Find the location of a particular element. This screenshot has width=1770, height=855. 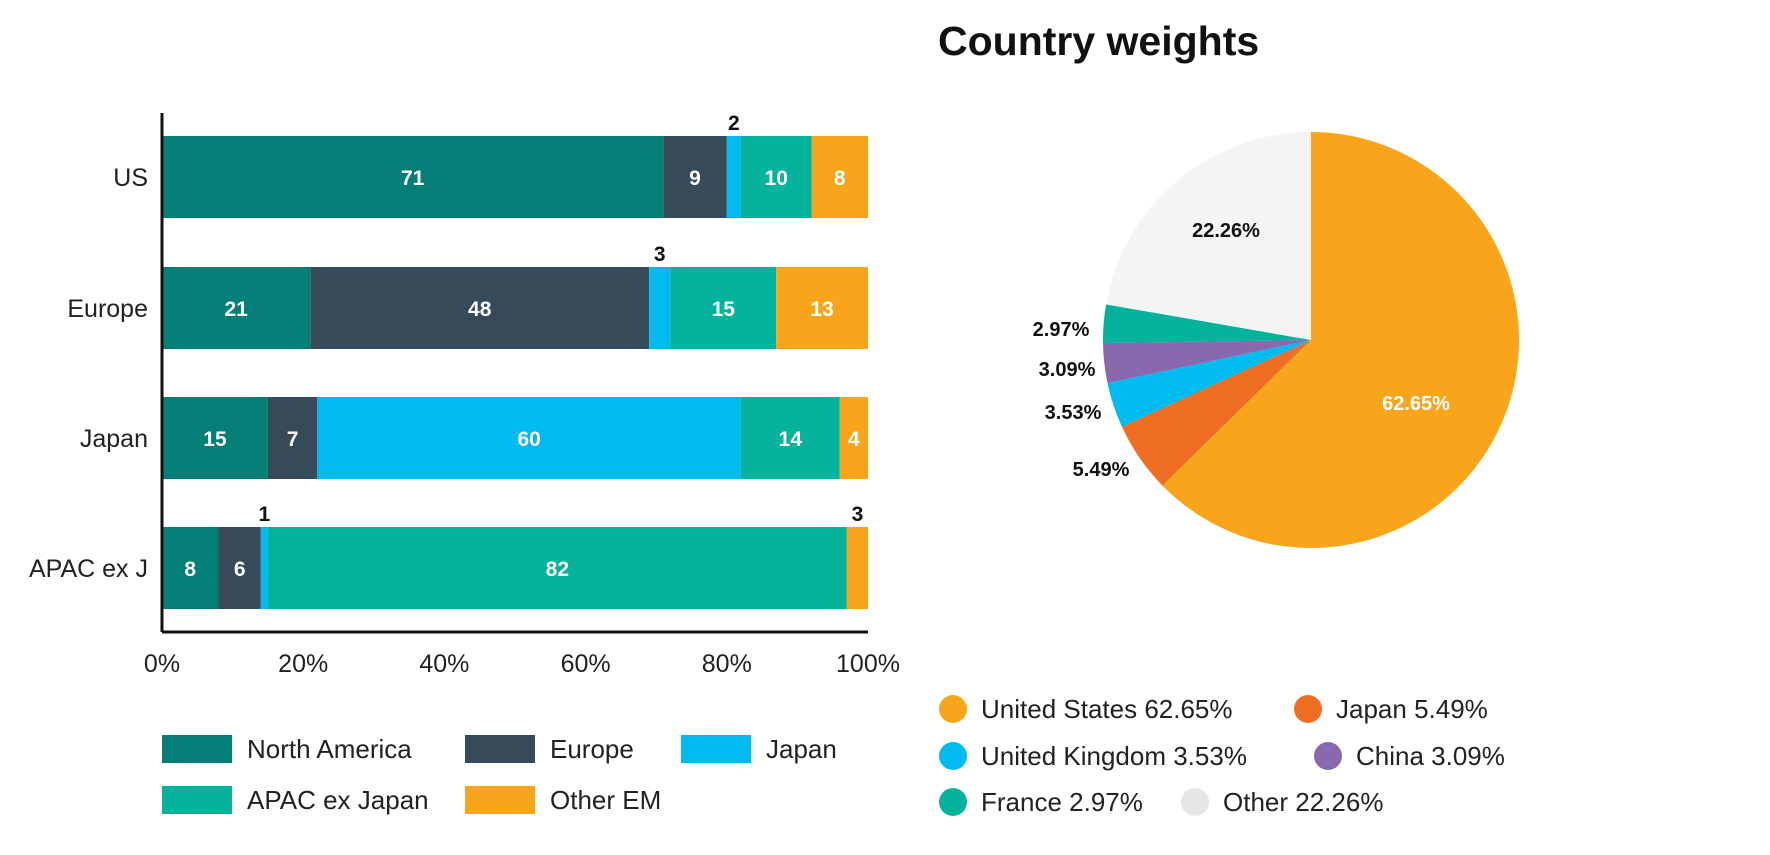

category-label: US is located at coordinates (130, 178).